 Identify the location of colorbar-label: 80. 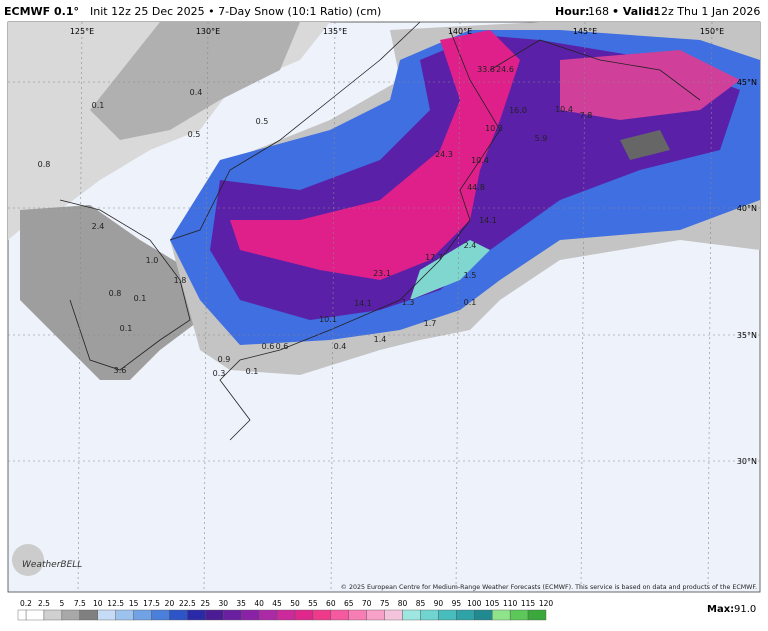
(403, 603).